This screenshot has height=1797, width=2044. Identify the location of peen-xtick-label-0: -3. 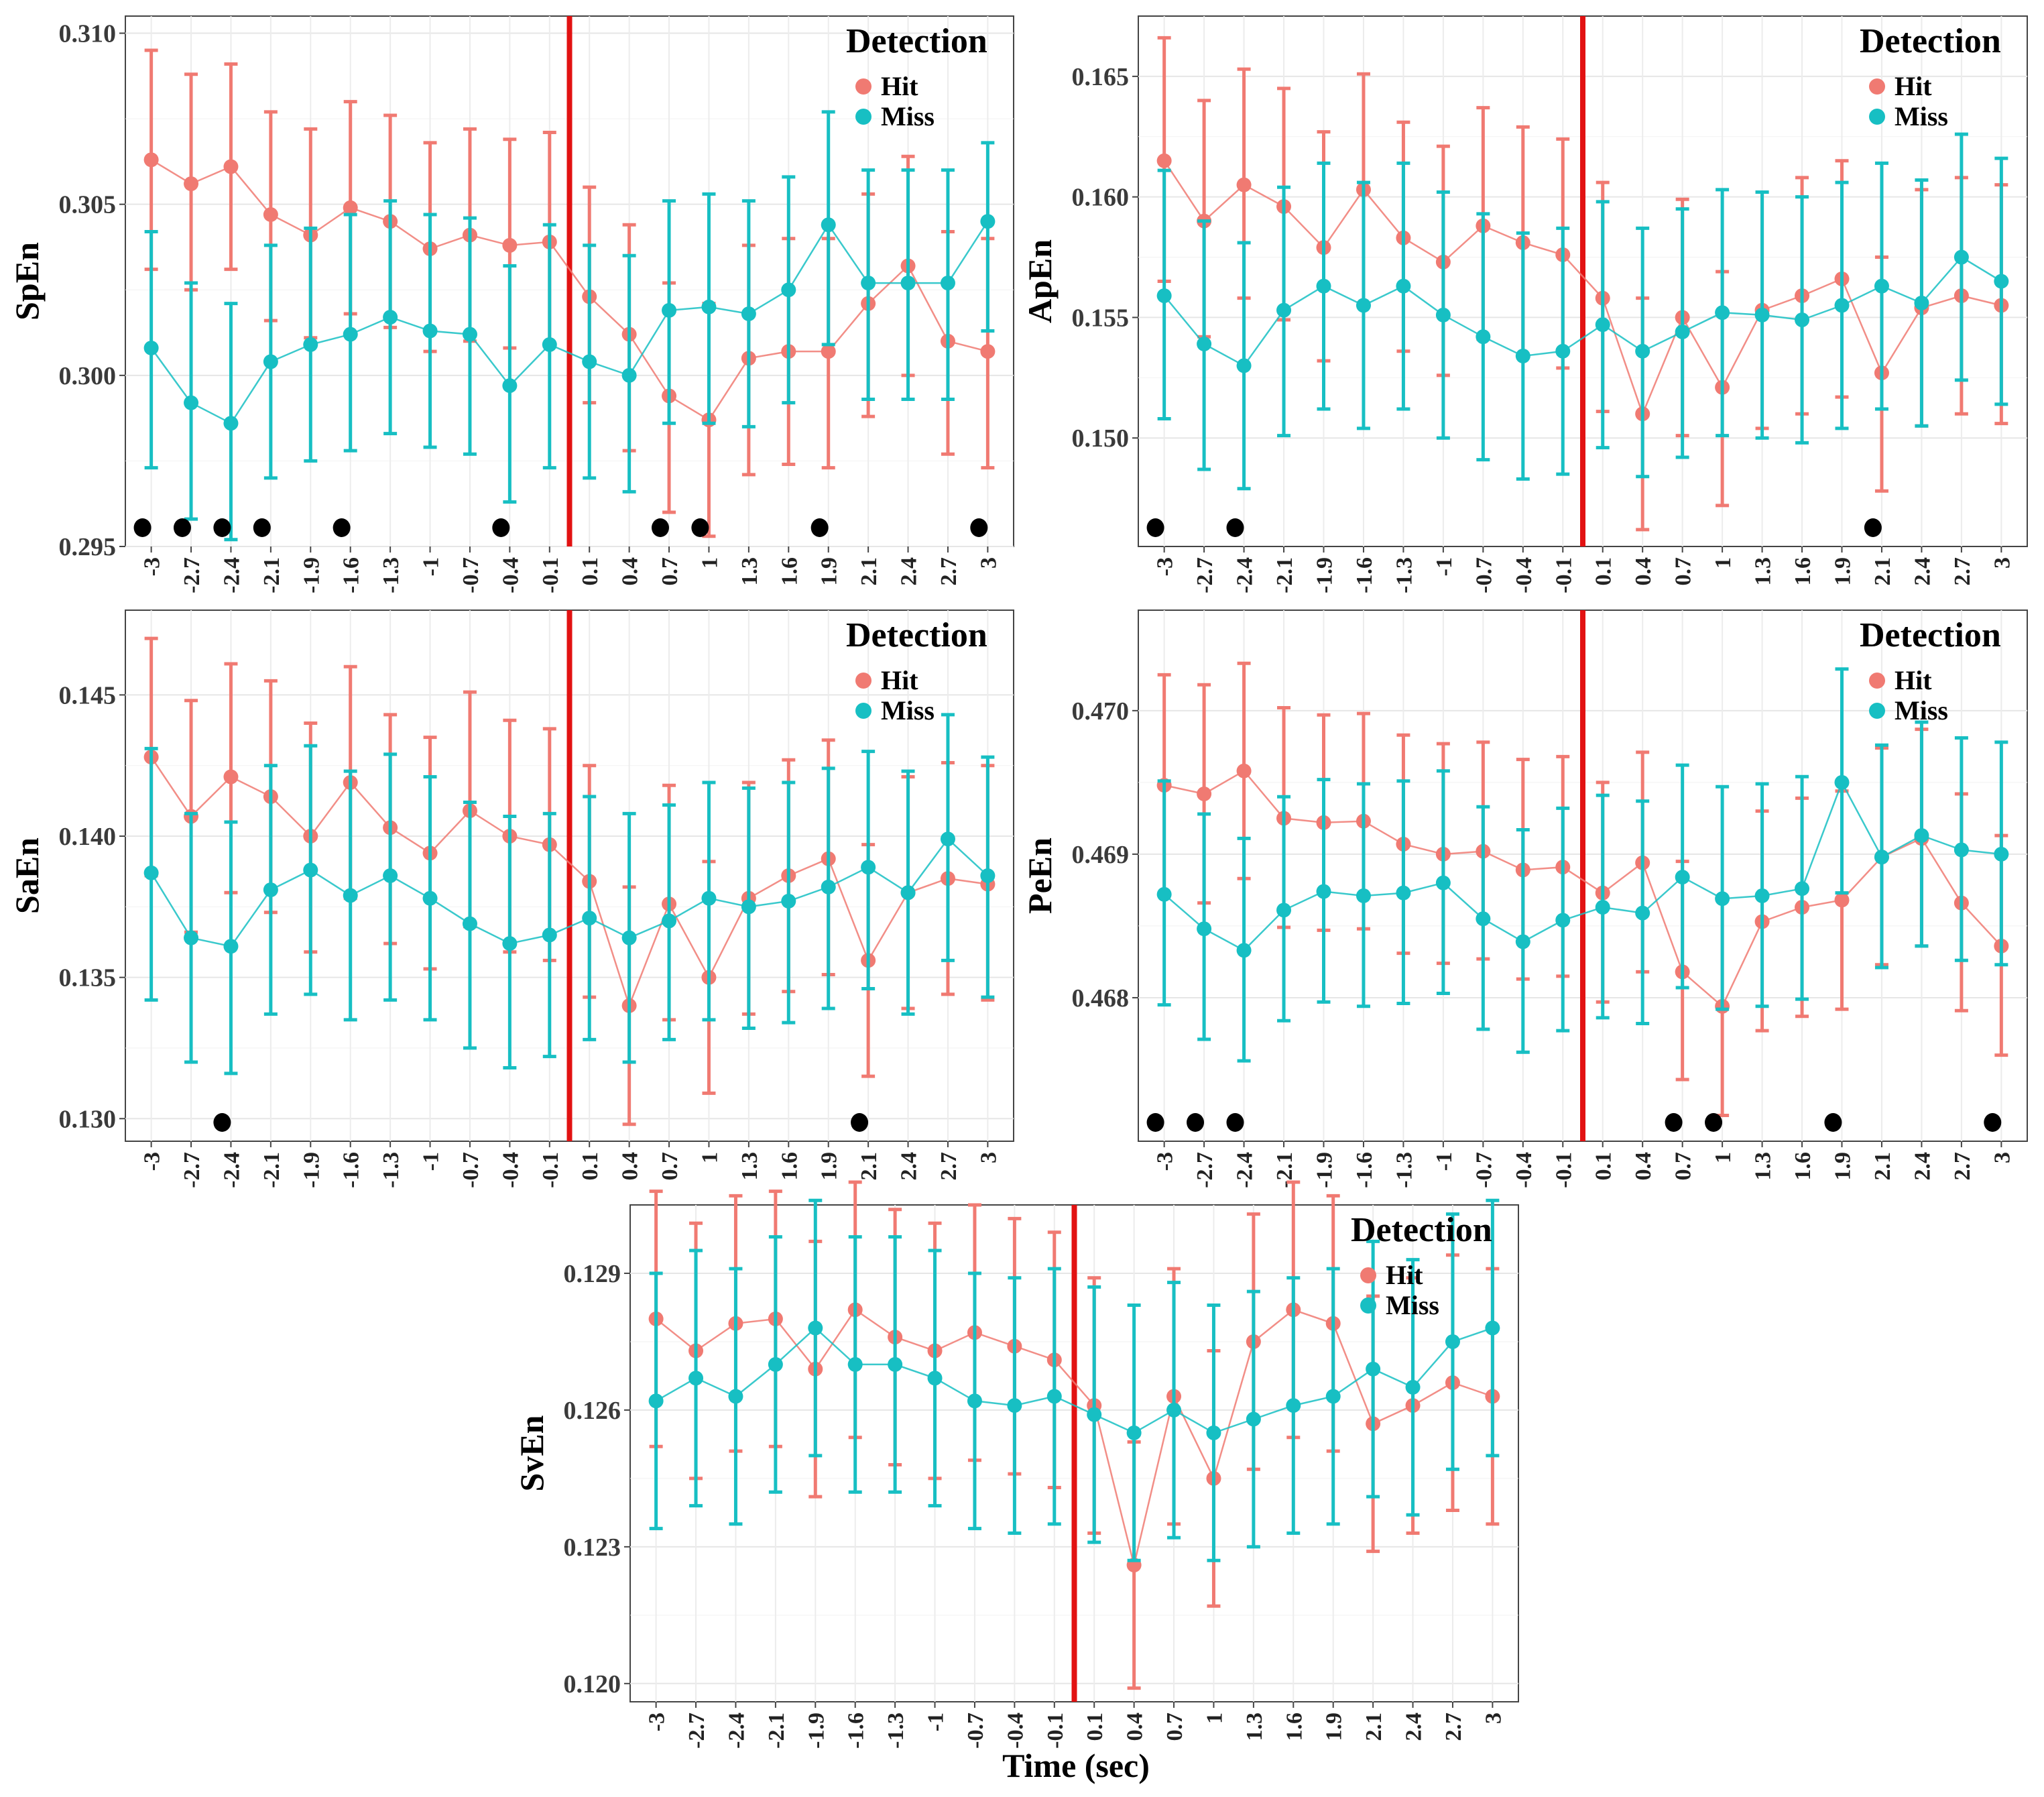
(1165, 1162).